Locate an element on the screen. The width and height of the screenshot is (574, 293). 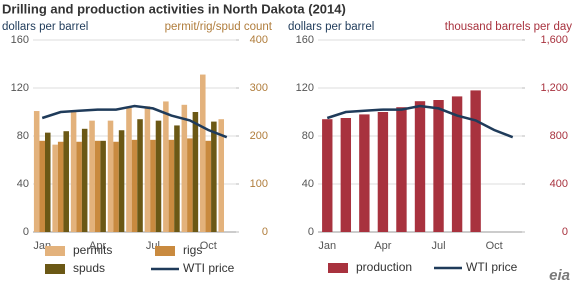
legend-label: permits is located at coordinates (92, 250).